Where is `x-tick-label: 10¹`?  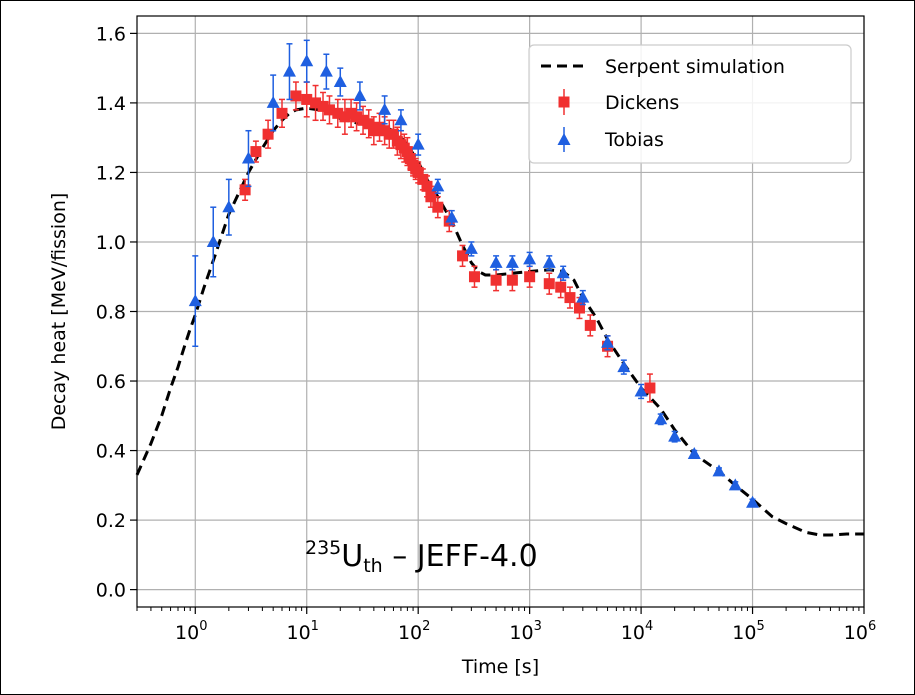 x-tick-label: 10¹ is located at coordinates (302, 631).